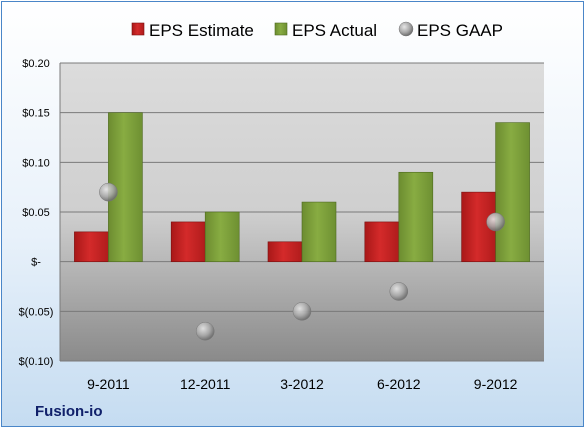 This screenshot has width=587, height=430. I want to click on legend-label: EPS GAAP, so click(460, 30).